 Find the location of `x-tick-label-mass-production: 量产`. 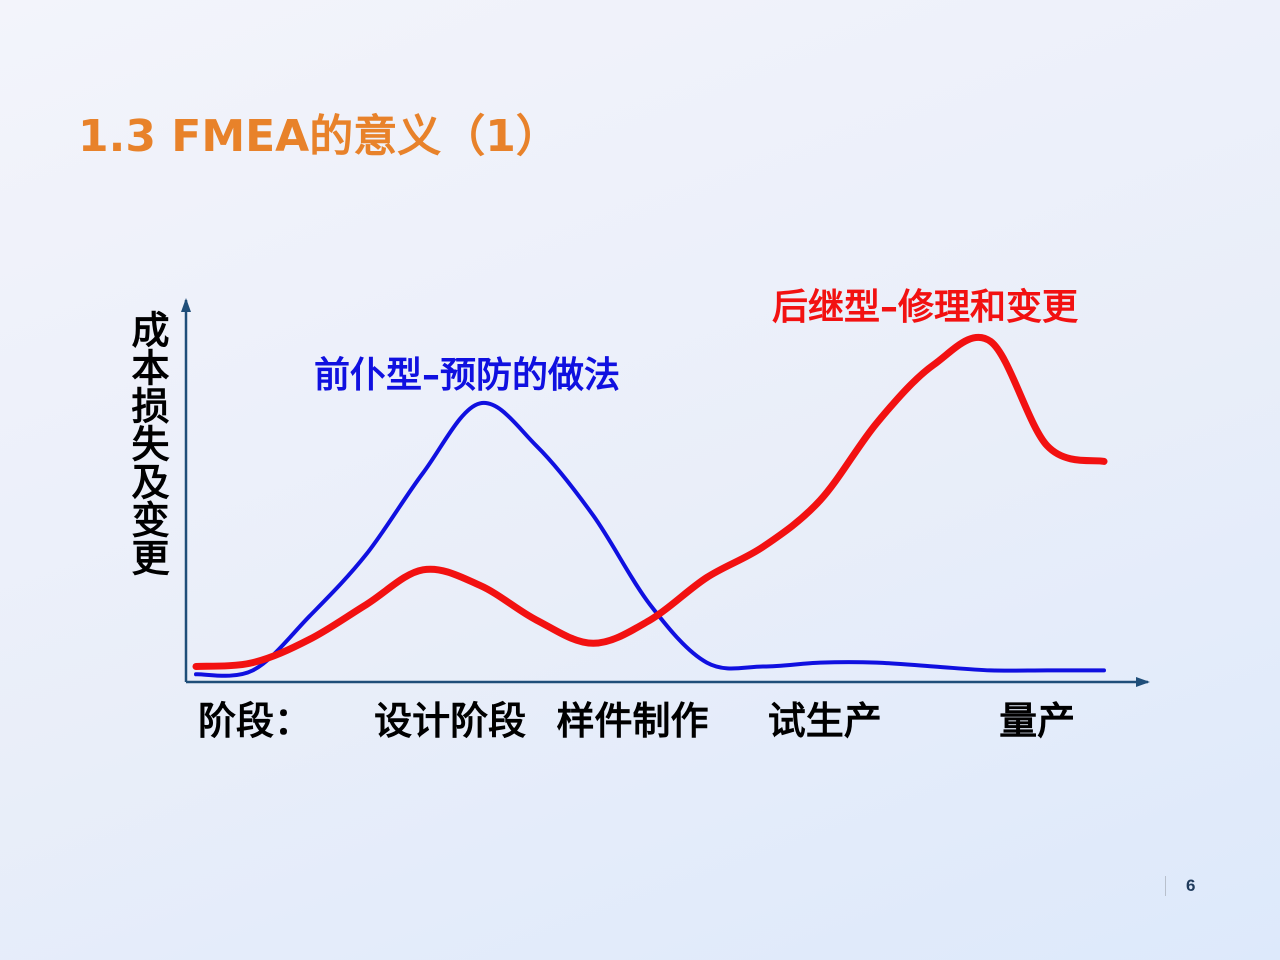

x-tick-label-mass-production: 量产 is located at coordinates (1037, 721).